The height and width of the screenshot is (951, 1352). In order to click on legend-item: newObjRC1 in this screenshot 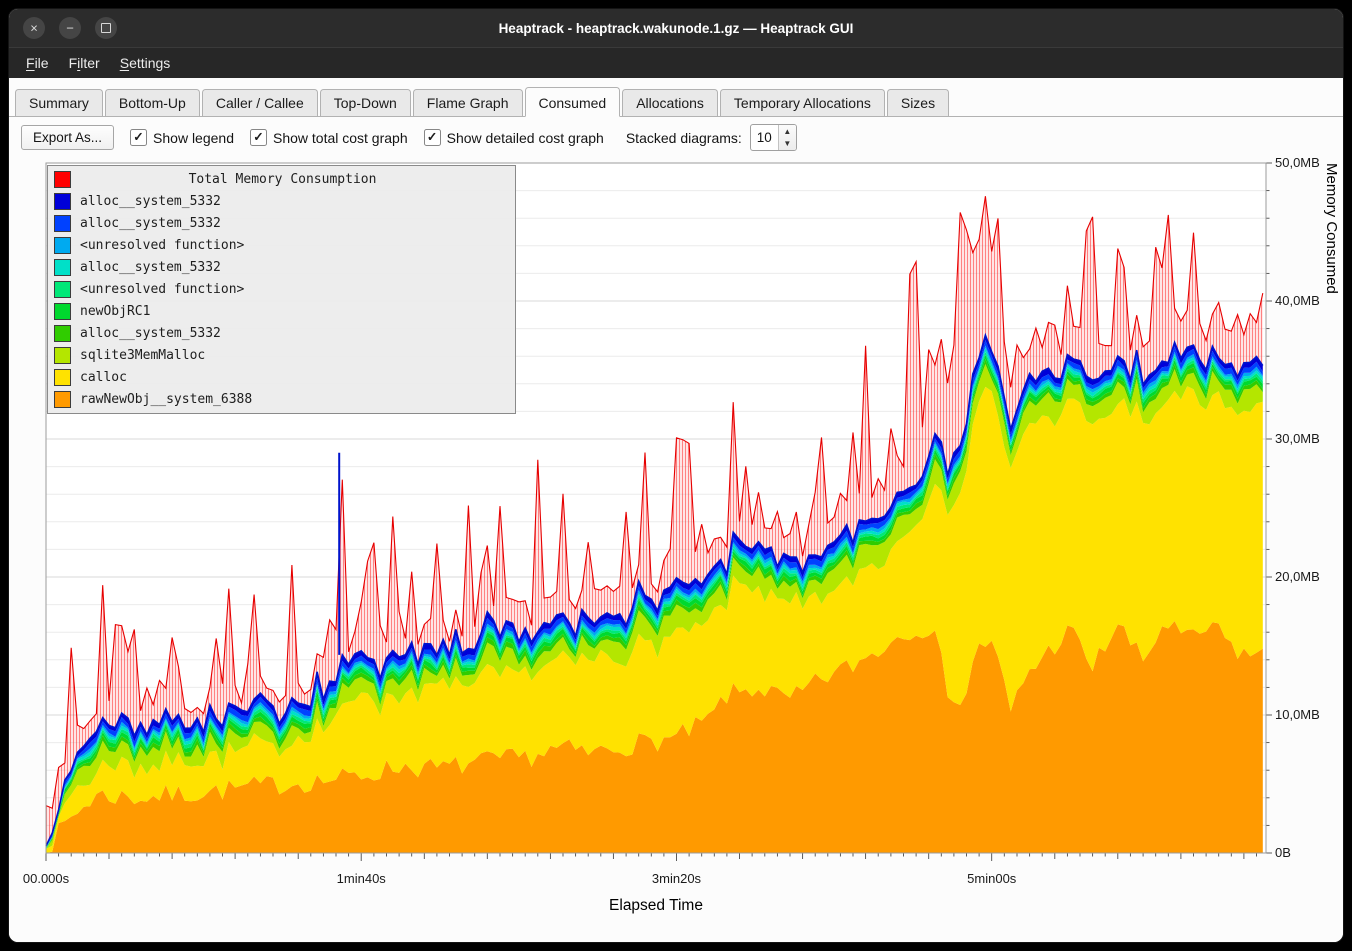, I will do `click(281, 311)`.